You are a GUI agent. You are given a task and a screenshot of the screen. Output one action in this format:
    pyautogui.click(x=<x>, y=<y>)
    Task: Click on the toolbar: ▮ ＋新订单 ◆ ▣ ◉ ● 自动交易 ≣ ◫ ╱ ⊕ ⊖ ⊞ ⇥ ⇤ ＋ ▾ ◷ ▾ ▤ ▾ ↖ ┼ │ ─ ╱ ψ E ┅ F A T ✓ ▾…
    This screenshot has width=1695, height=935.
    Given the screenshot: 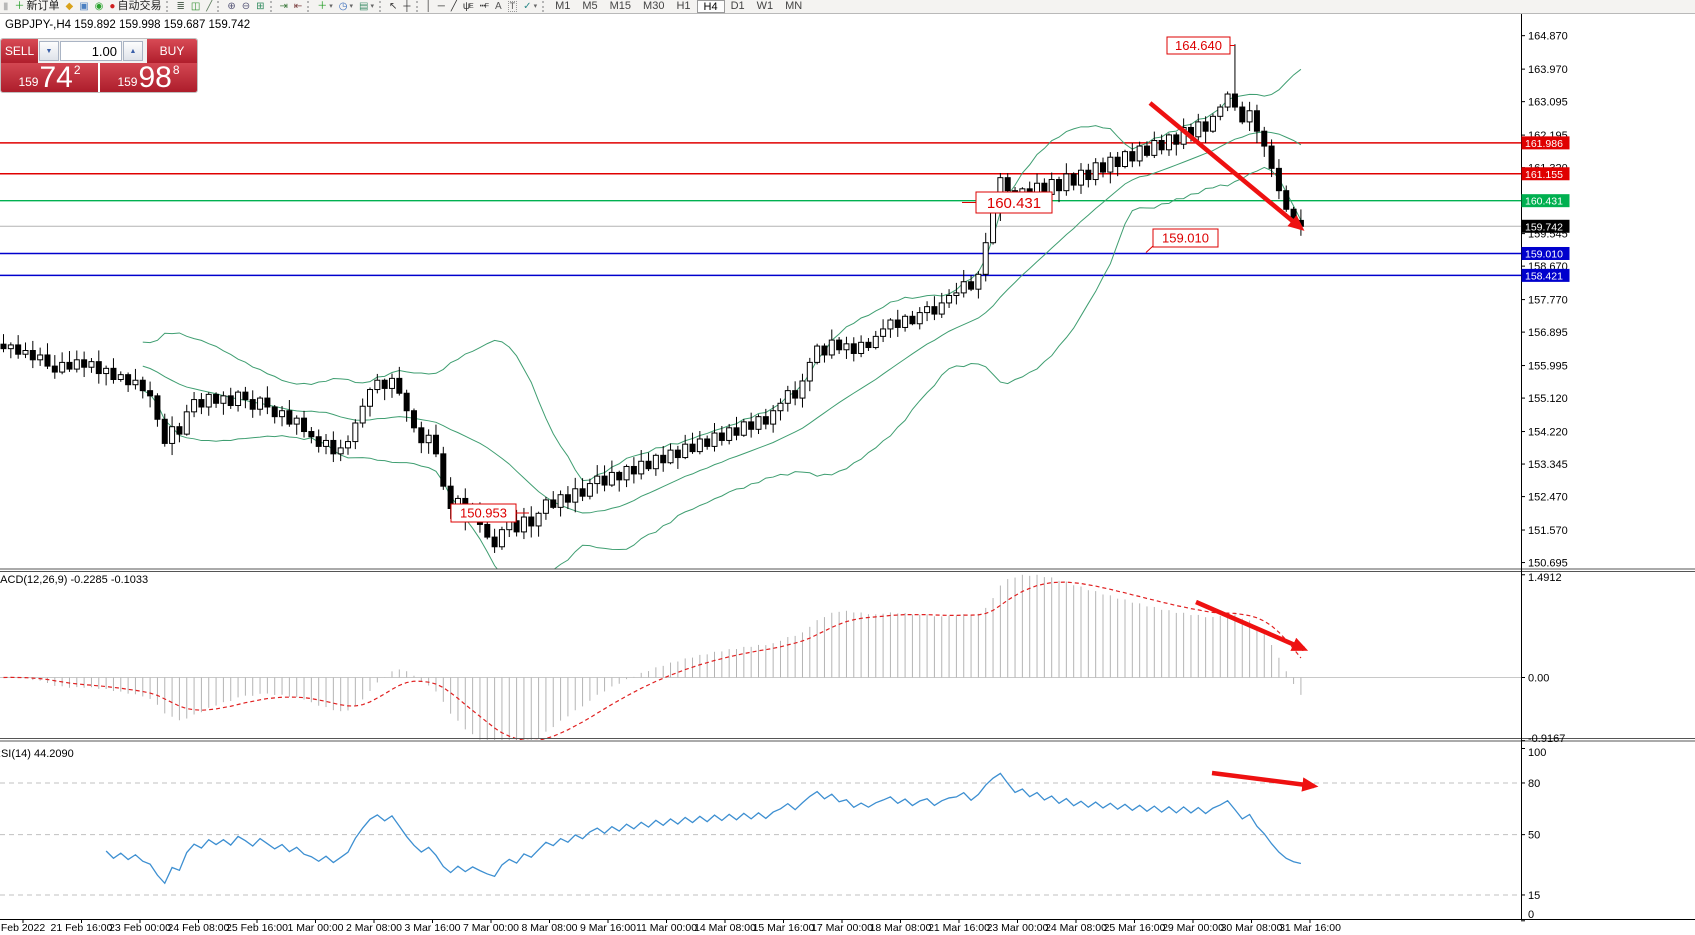 What is the action you would take?
    pyautogui.click(x=847, y=7)
    